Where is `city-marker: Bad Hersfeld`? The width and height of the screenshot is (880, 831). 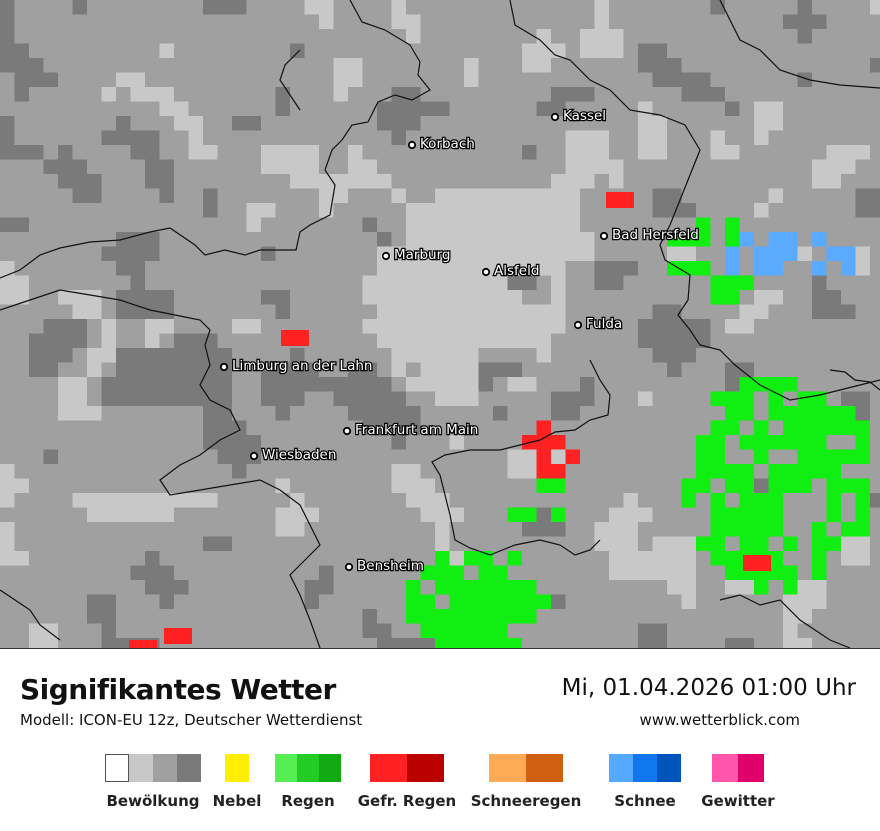 city-marker: Bad Hersfeld is located at coordinates (649, 235).